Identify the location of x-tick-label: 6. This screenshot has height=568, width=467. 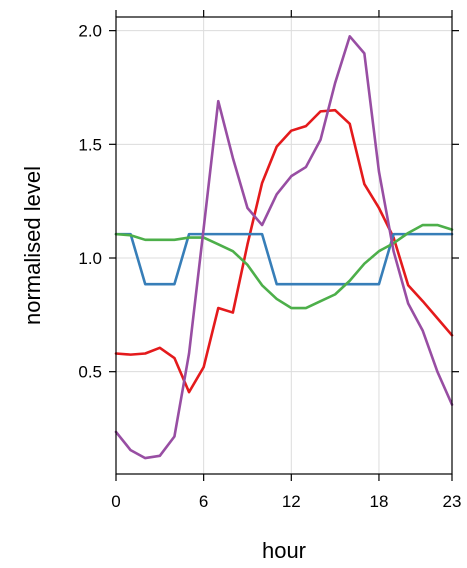
(203, 501).